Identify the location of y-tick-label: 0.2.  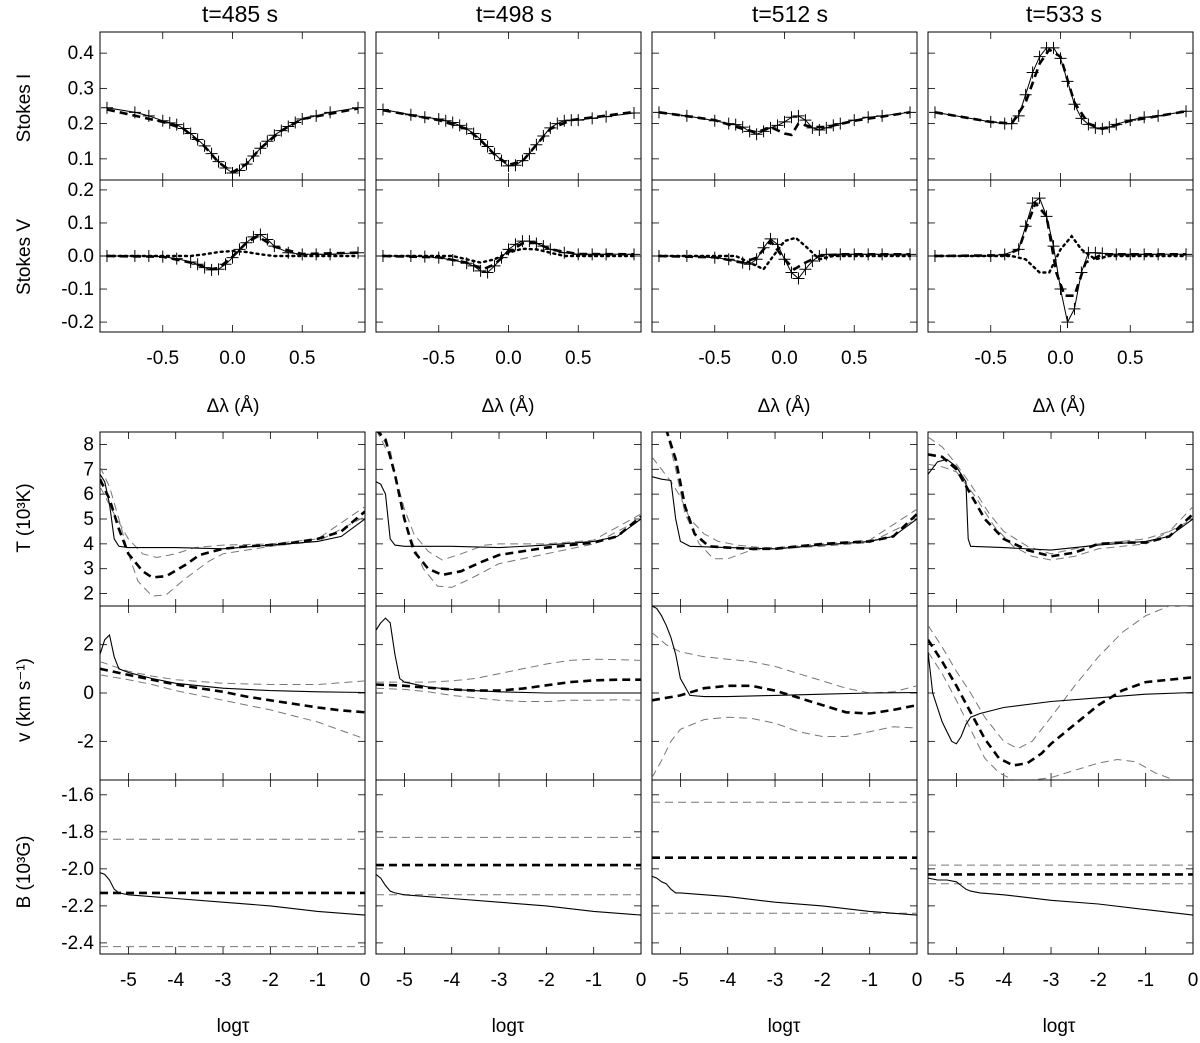
(81, 190).